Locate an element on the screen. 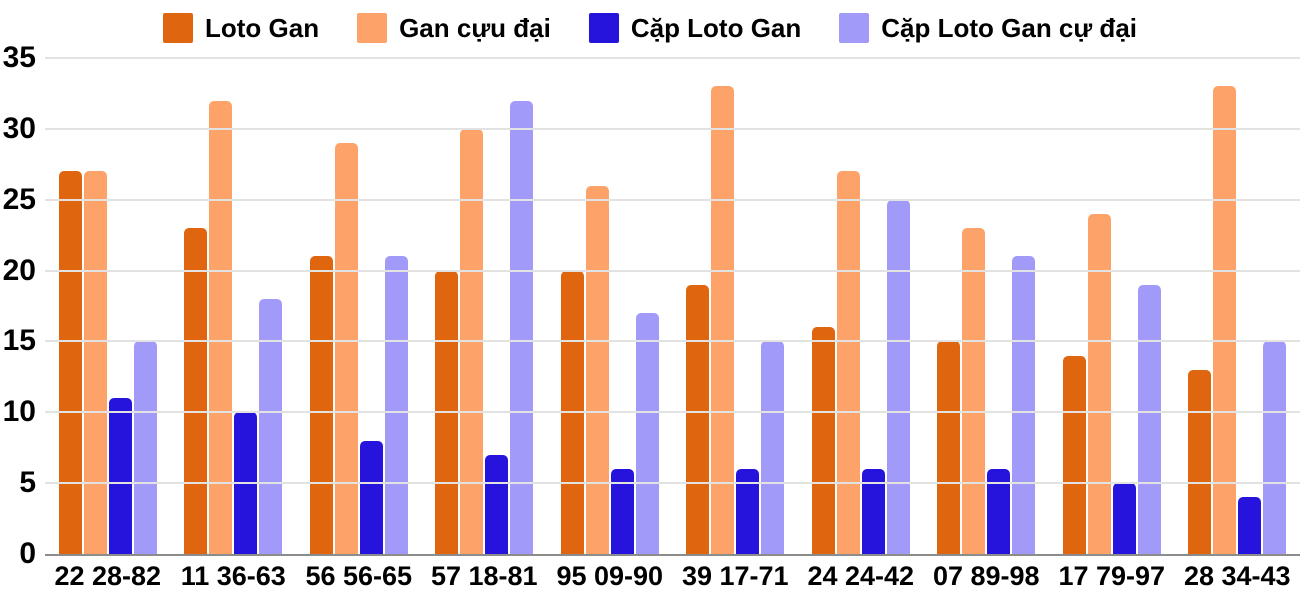  y-axis-tick-label: 30 is located at coordinates (19, 128).